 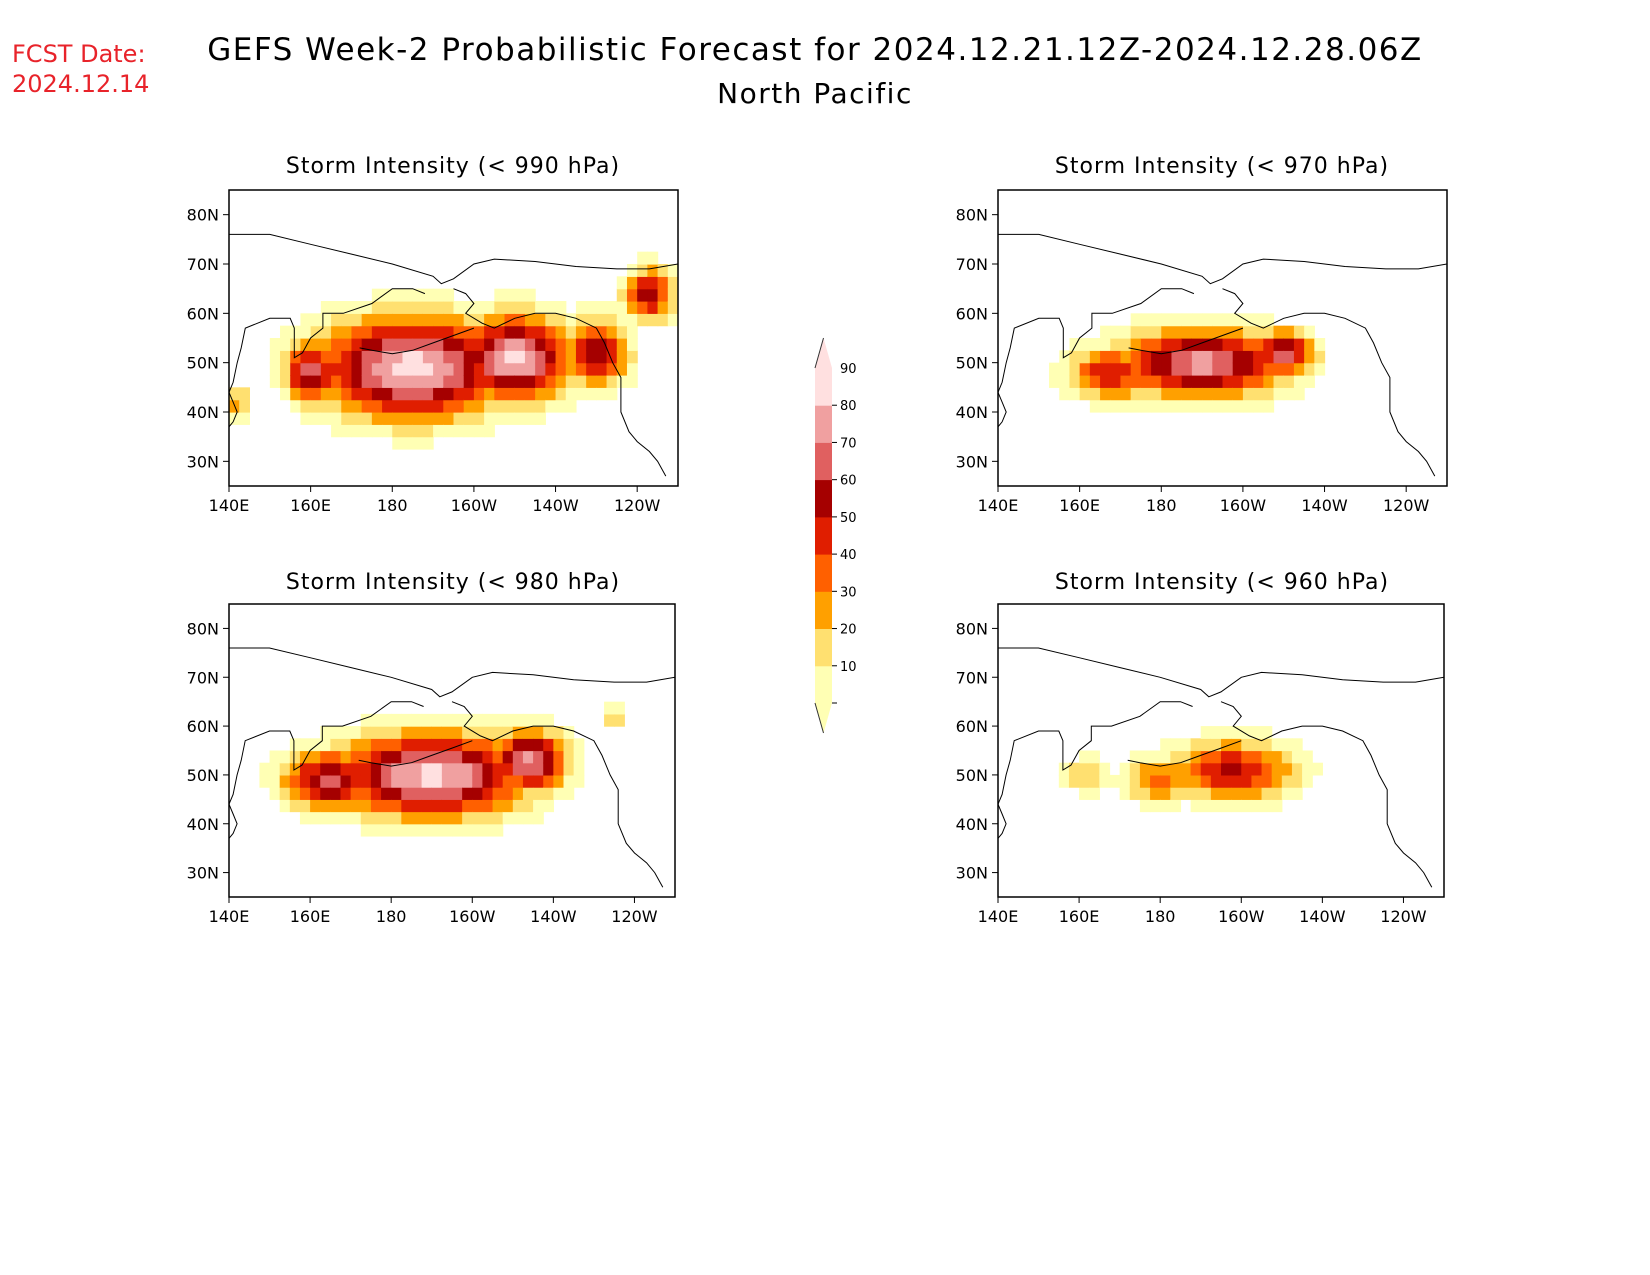 What do you see at coordinates (203, 264) in the screenshot?
I see `y-tick-label: 70N` at bounding box center [203, 264].